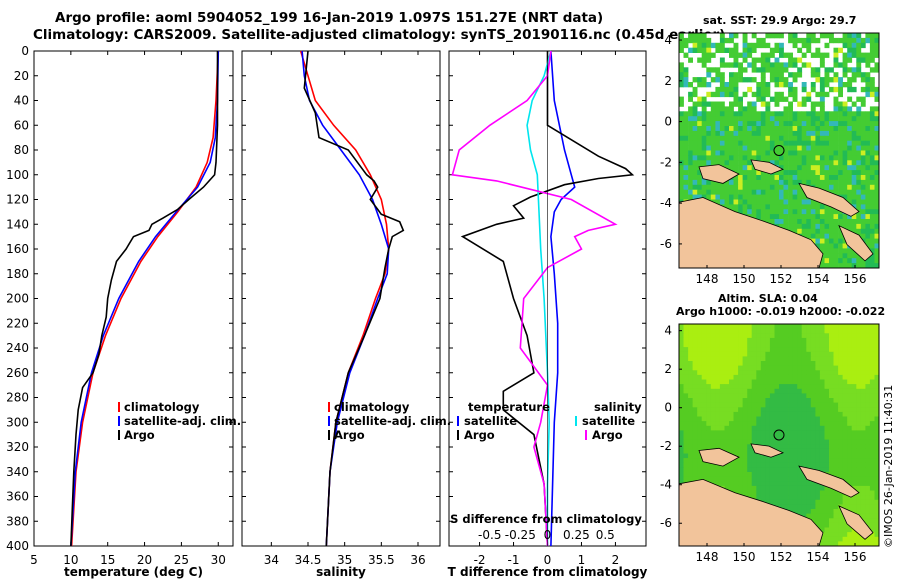 The height and width of the screenshot is (580, 900). I want to click on legend-label: Argo, so click(349, 435).